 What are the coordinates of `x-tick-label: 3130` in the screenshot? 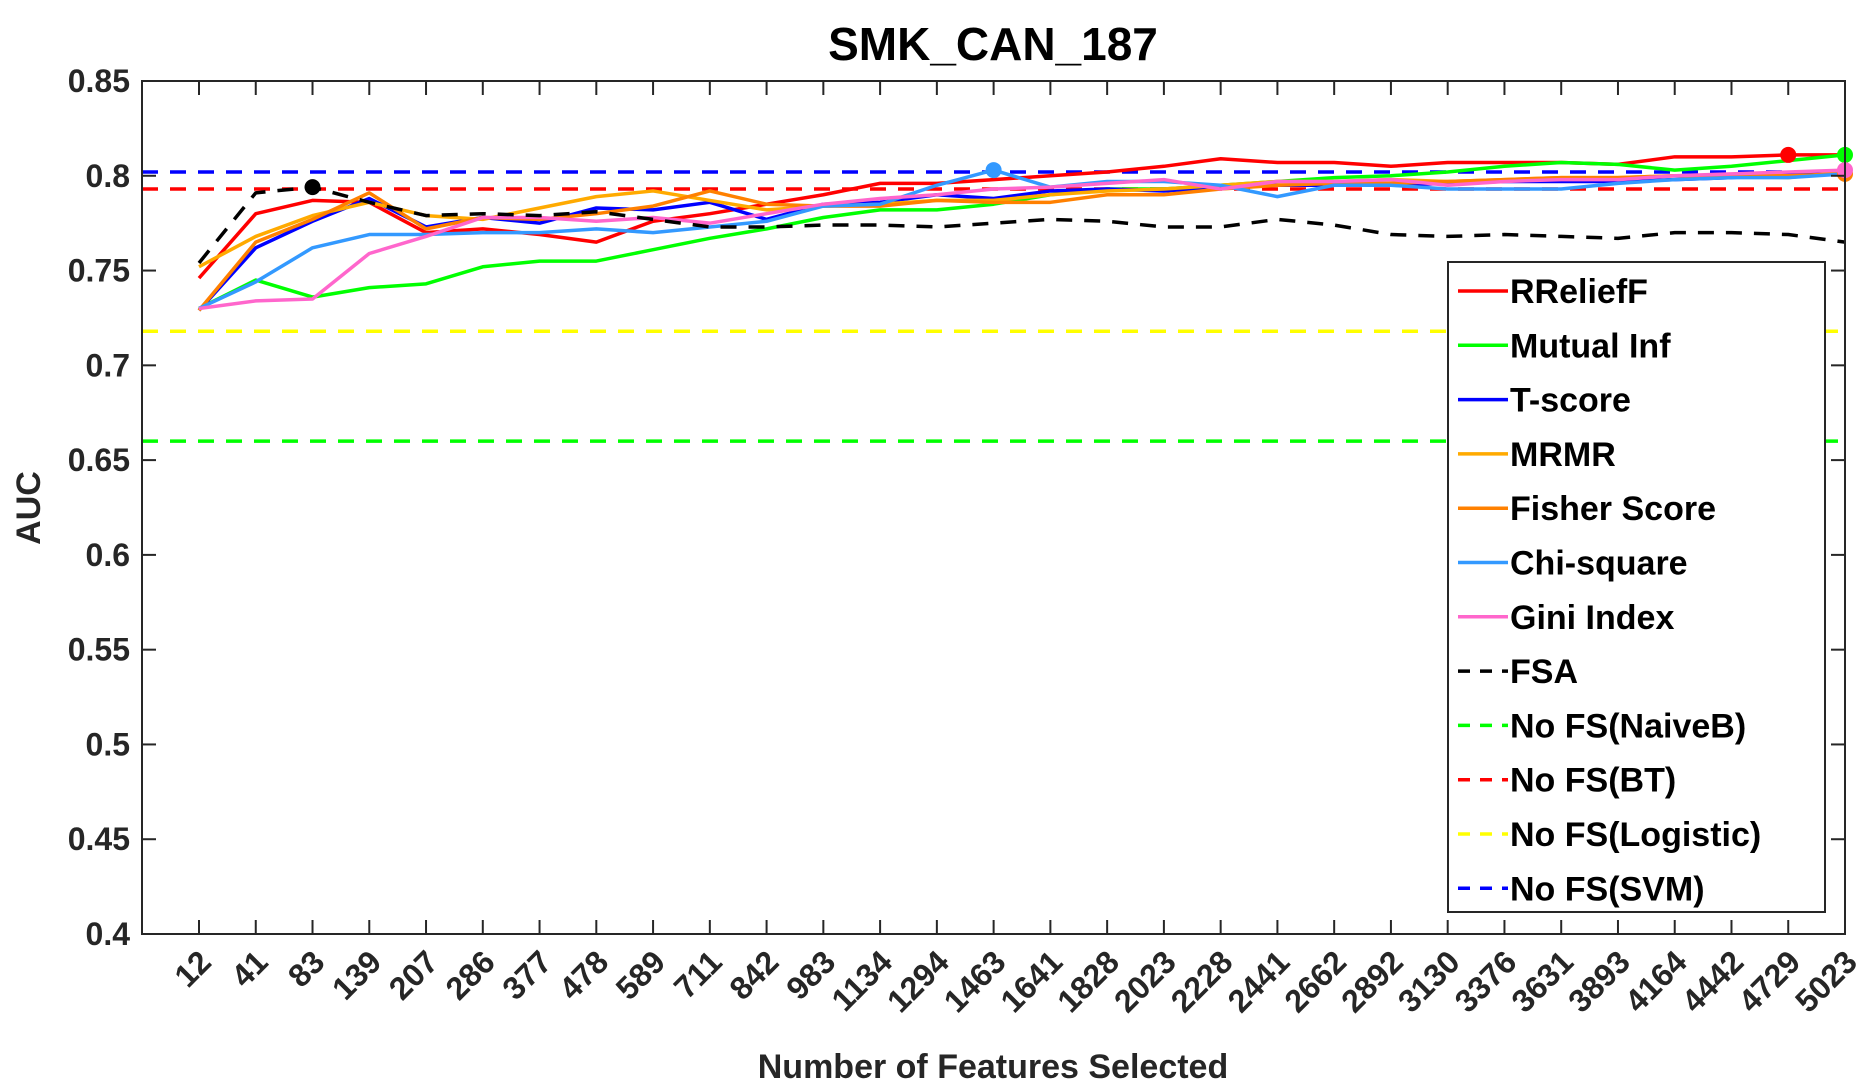 It's located at (1429, 981).